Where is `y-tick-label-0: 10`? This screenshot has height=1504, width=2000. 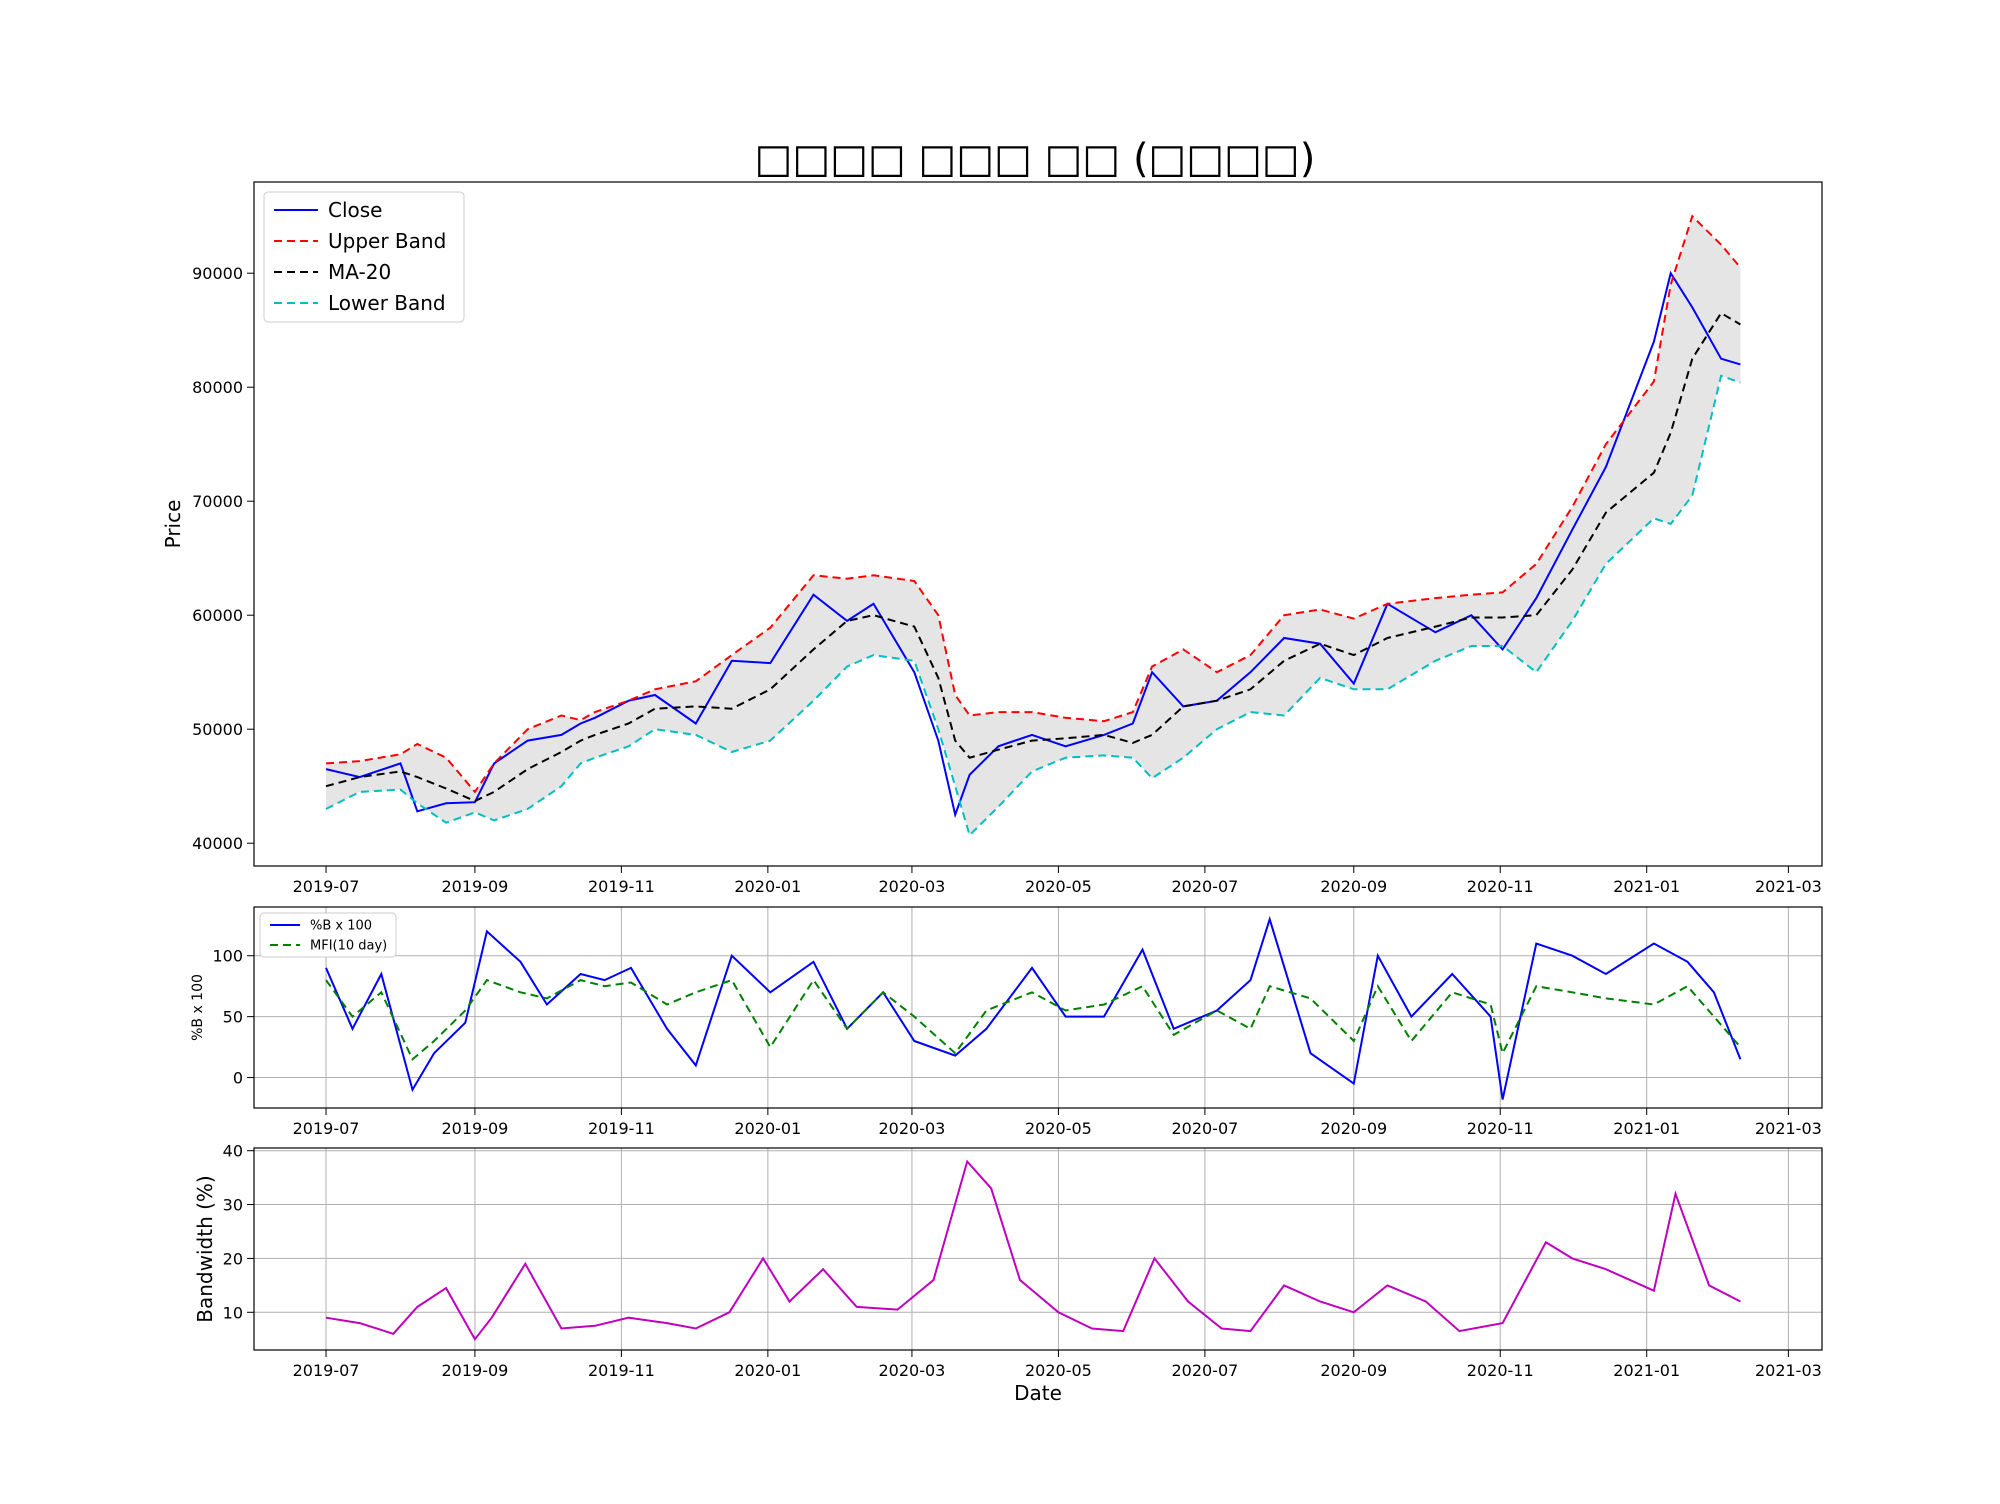
y-tick-label-0: 10 is located at coordinates (233, 1312).